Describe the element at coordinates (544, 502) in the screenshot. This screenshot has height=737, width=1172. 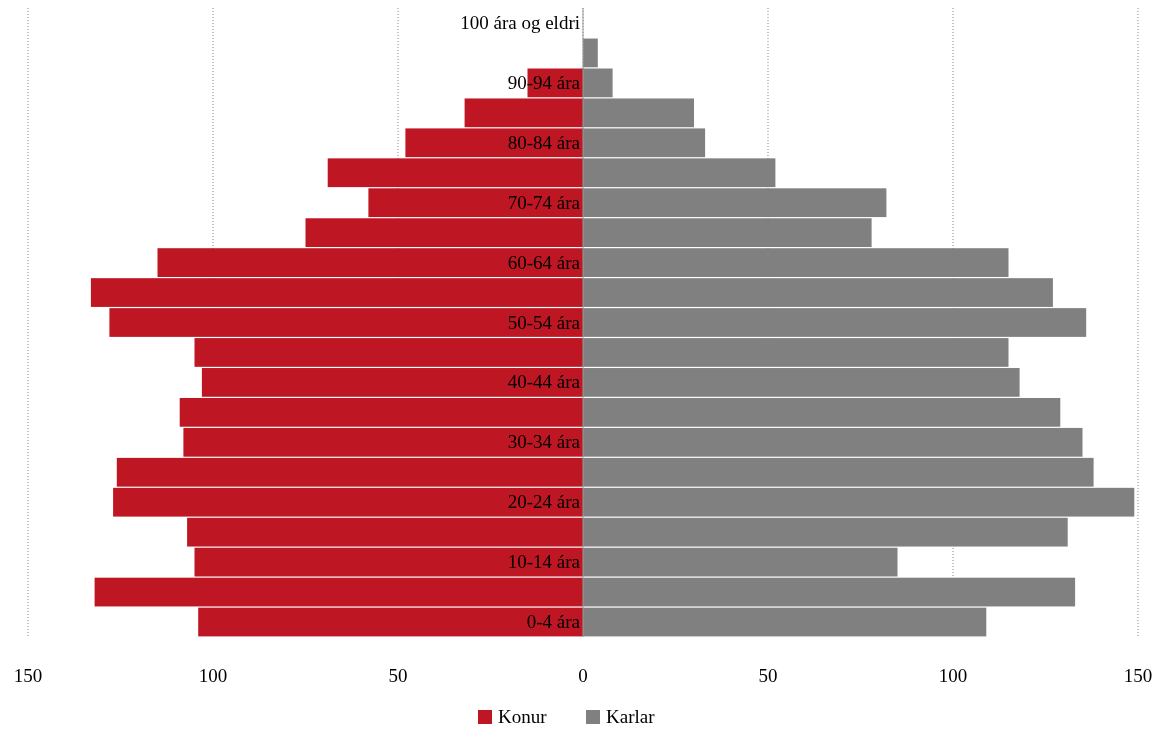
I see `y-tick-label: 20-24 ára` at that location.